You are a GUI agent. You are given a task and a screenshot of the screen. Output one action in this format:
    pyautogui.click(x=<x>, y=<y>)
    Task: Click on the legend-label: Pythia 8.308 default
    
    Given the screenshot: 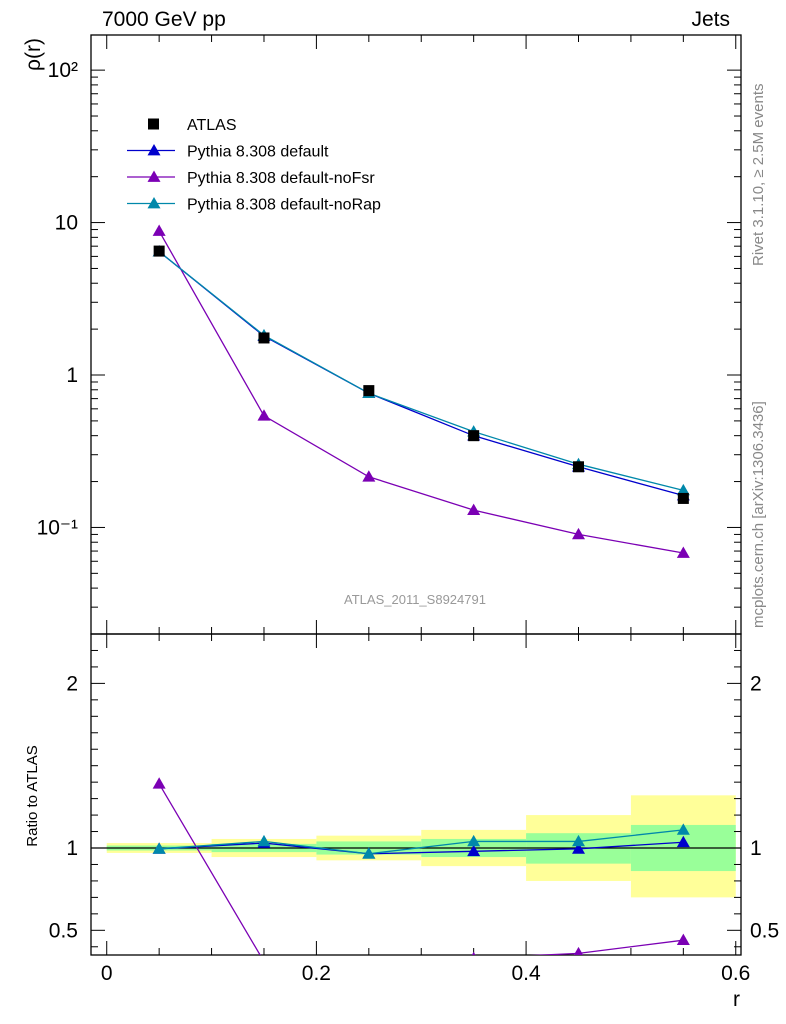 What is the action you would take?
    pyautogui.click(x=258, y=152)
    